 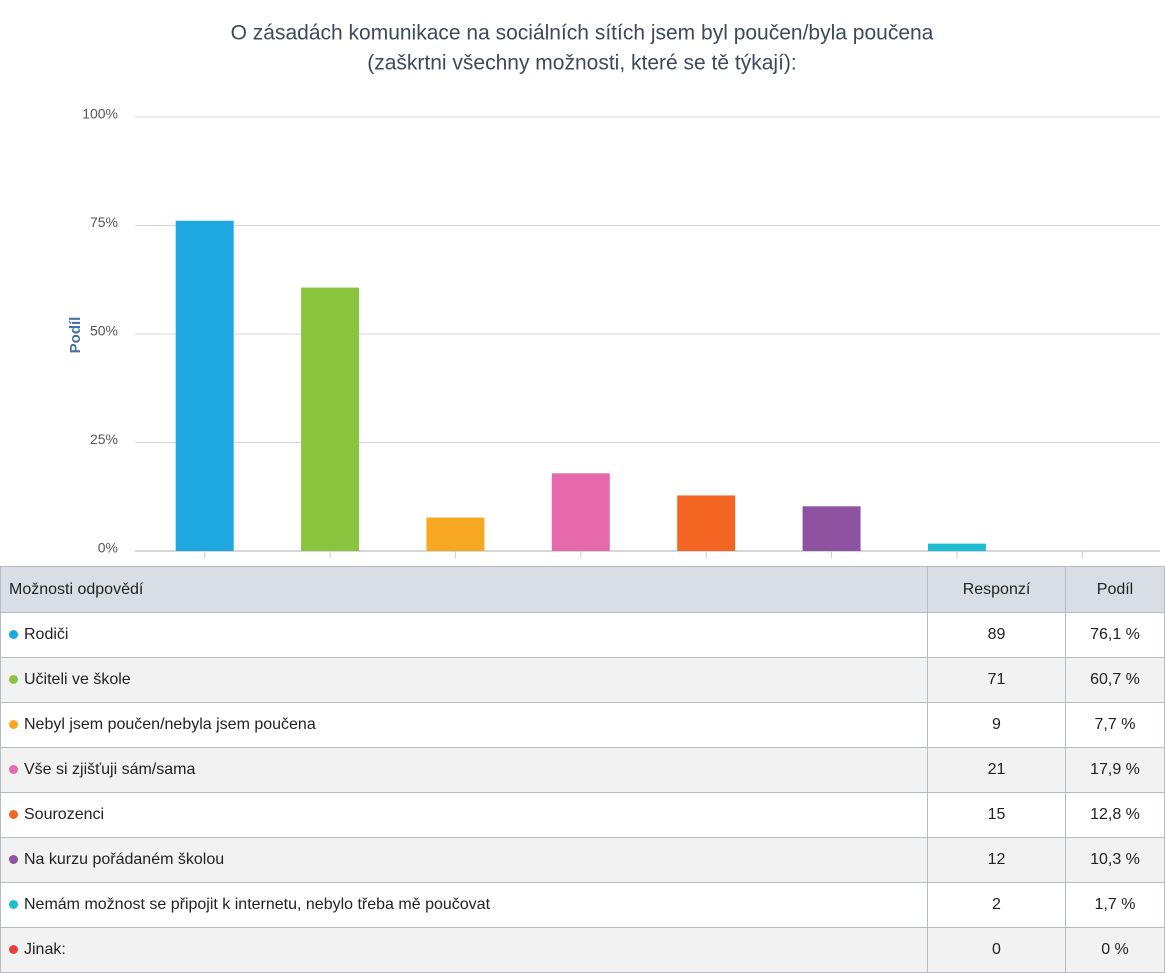 I want to click on table-cell: 12, so click(x=996, y=860).